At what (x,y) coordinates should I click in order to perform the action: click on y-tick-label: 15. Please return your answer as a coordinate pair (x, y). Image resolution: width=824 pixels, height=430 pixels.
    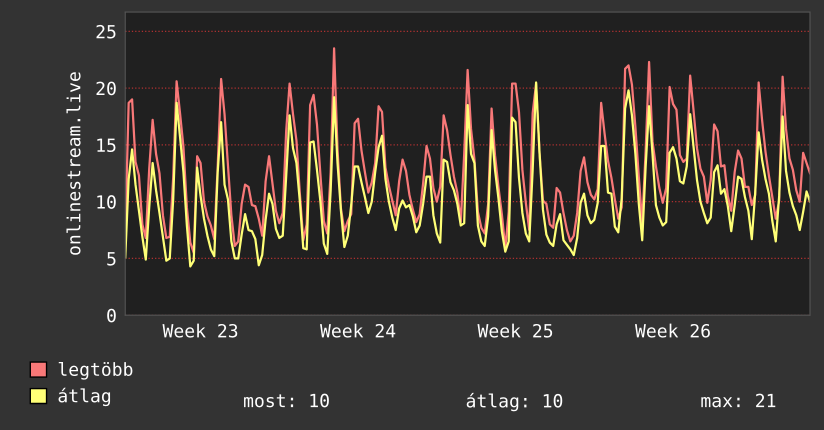
    Looking at the image, I should click on (106, 145).